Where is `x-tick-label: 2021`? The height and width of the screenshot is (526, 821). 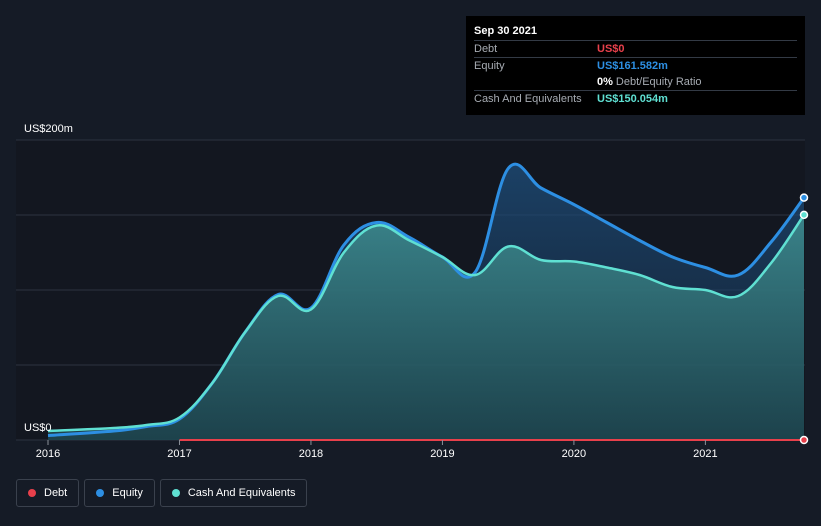 x-tick-label: 2021 is located at coordinates (705, 454).